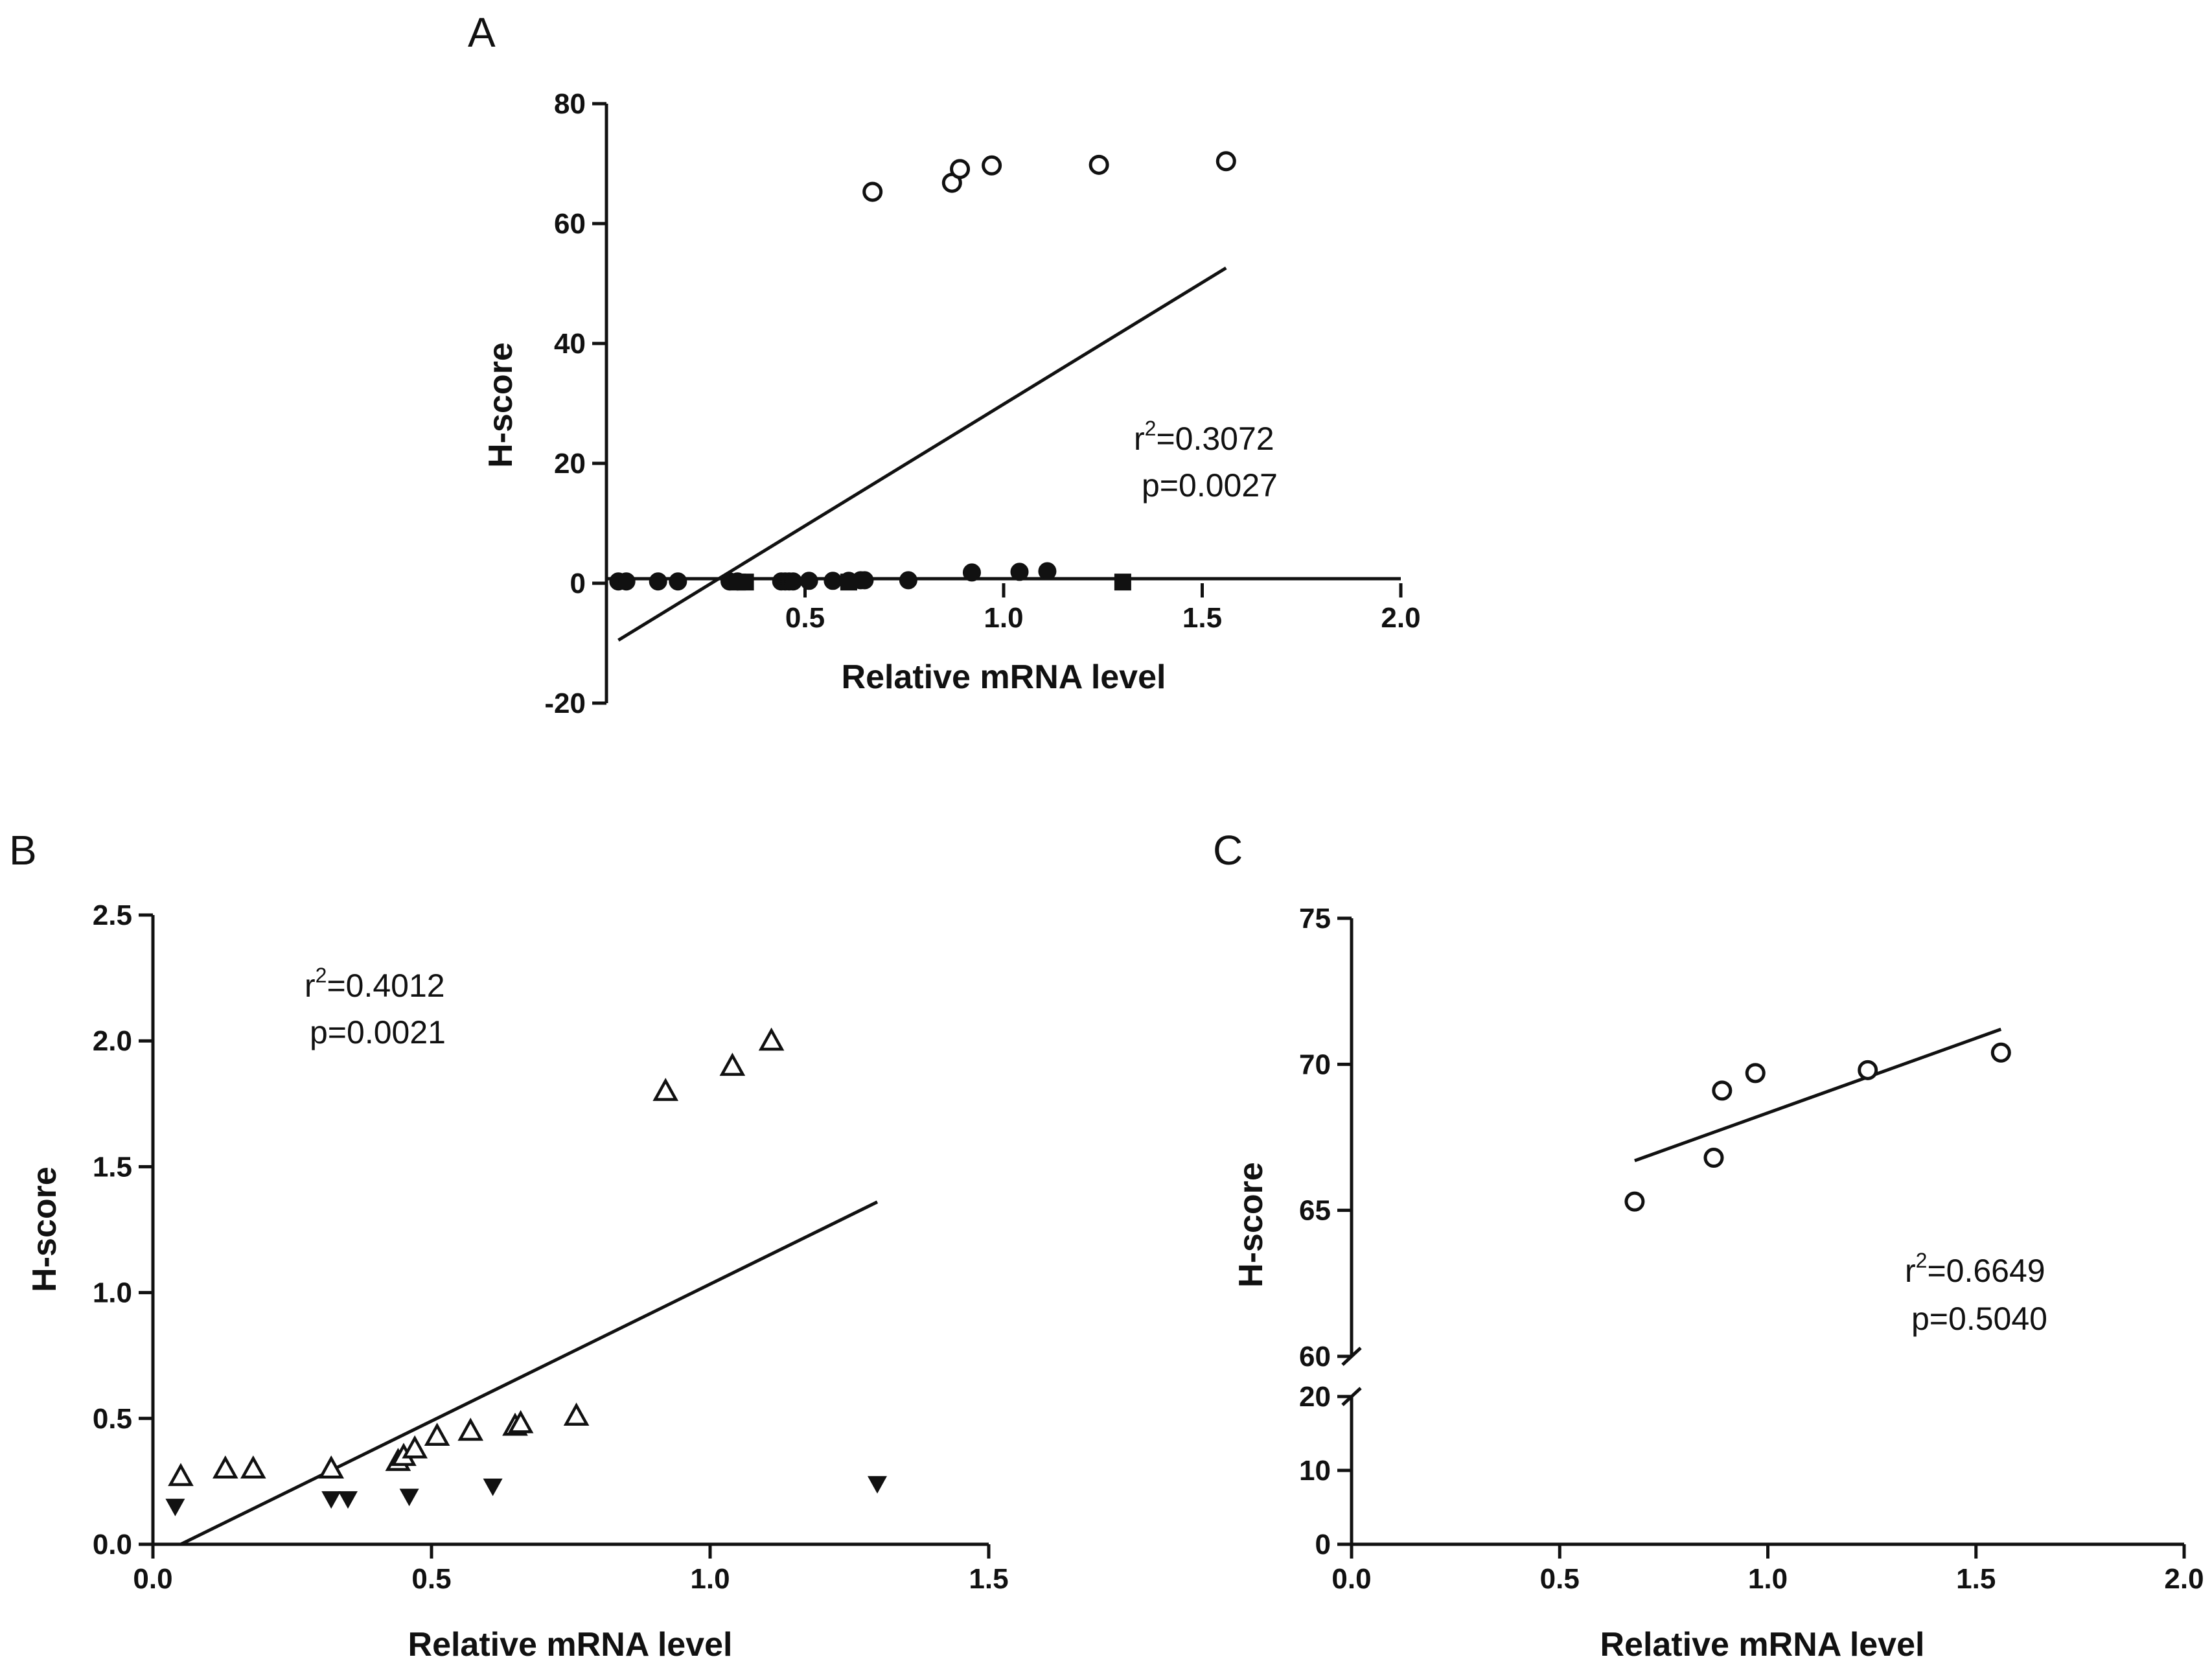  Describe the element at coordinates (1004, 677) in the screenshot. I see `panel-a-x-axis-title: Relative mRNA level` at that location.